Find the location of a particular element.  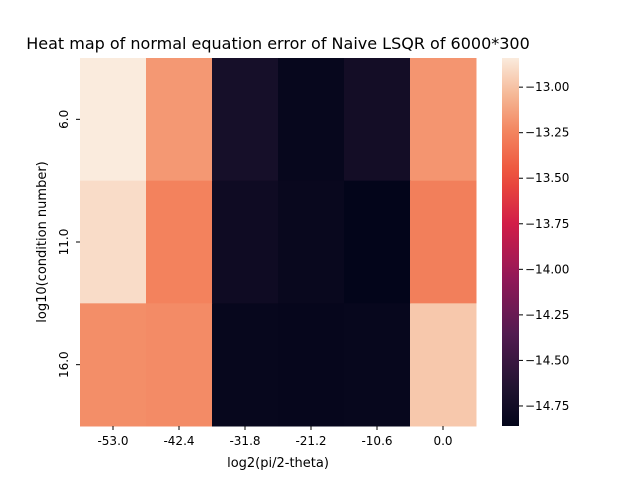

colorbar-tick-label: −14.00 is located at coordinates (547, 269).